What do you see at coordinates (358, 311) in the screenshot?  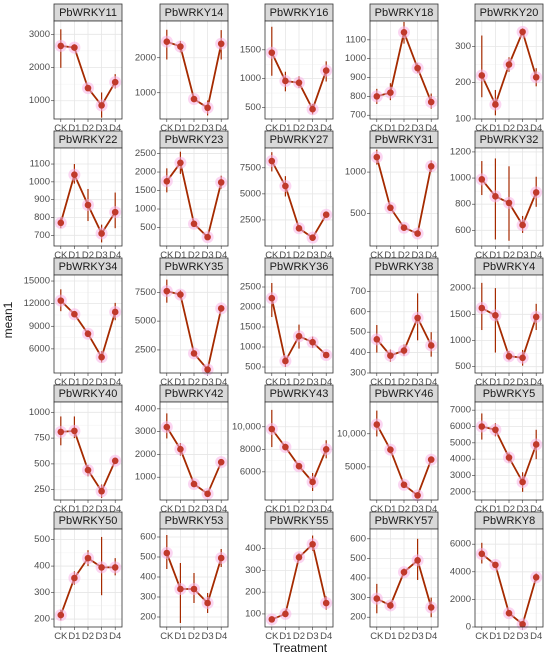 I see `y-tick-label: 600` at bounding box center [358, 311].